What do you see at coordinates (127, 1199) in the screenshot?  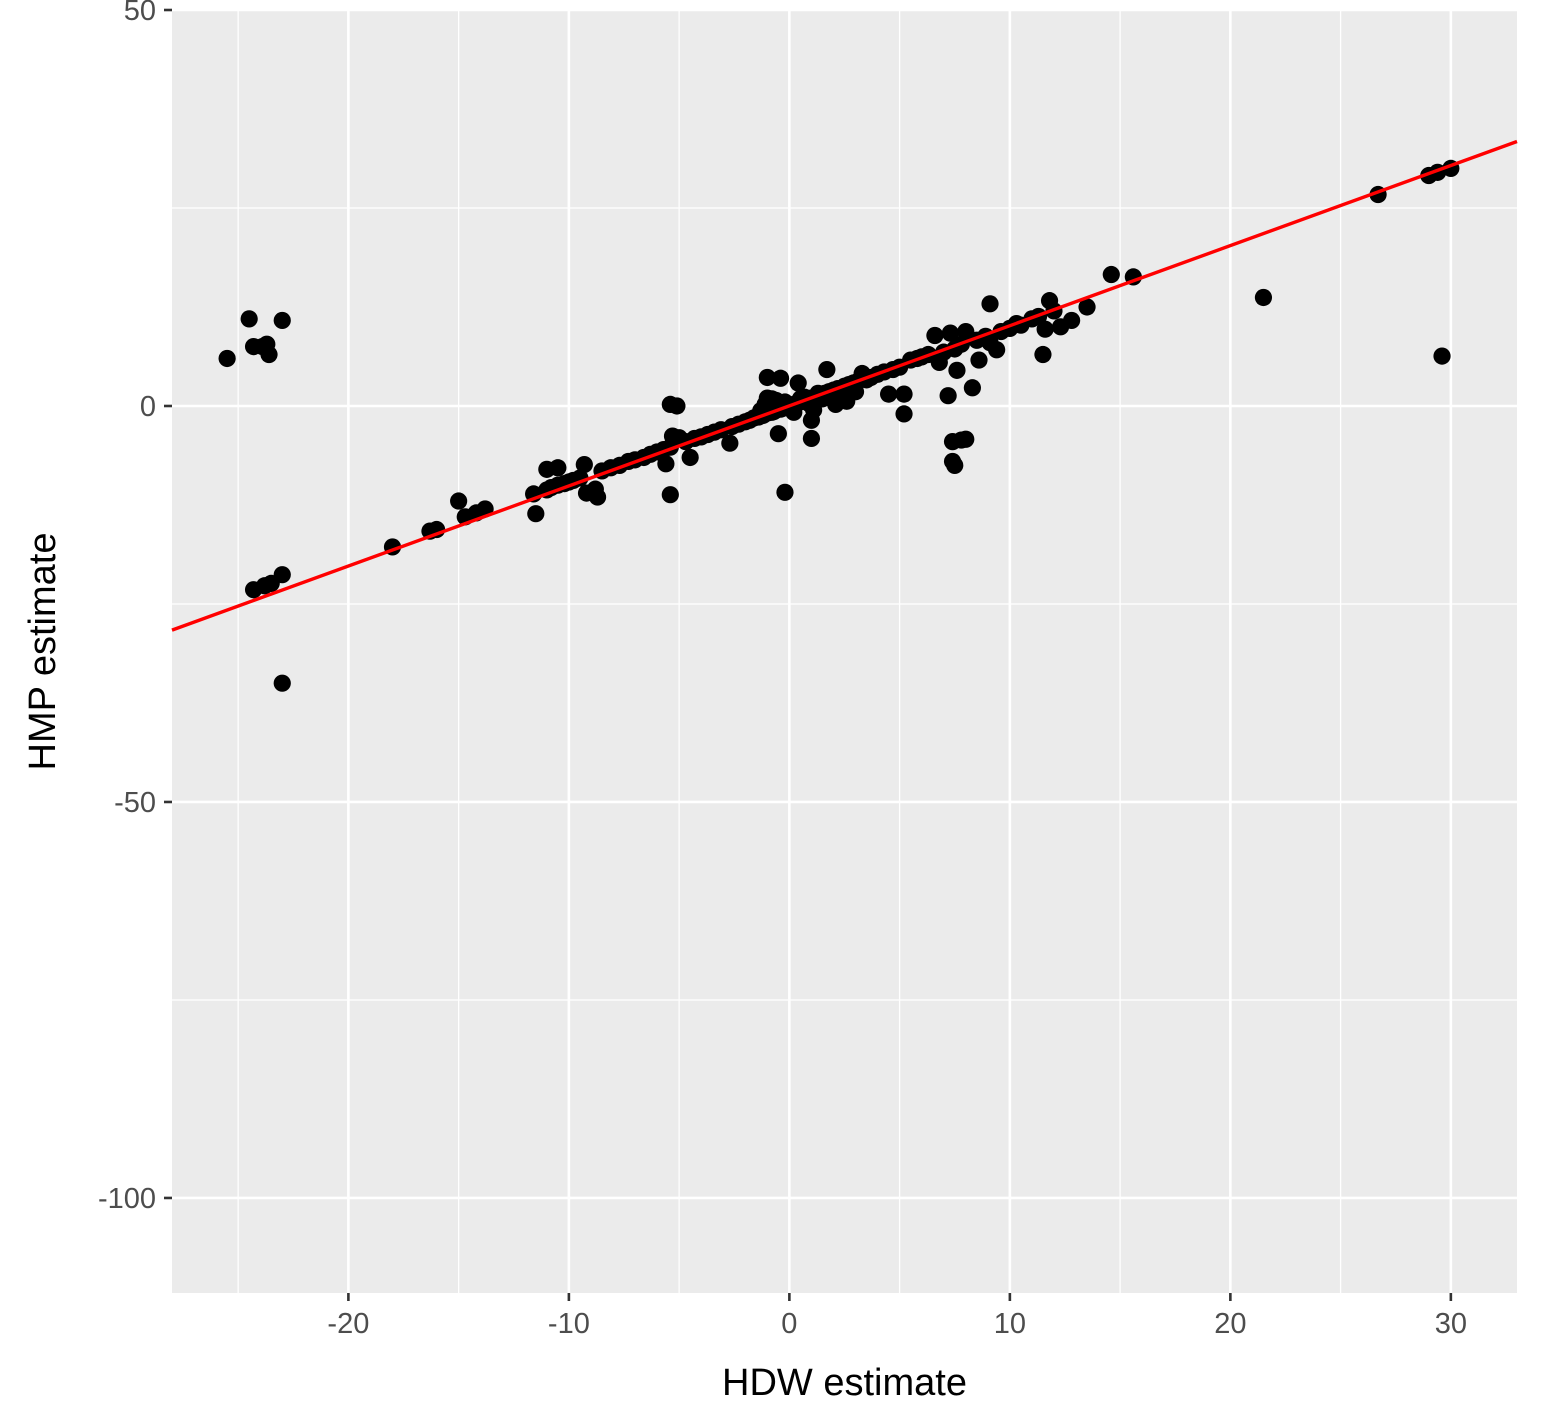 I see `y-tick-label: -100` at bounding box center [127, 1199].